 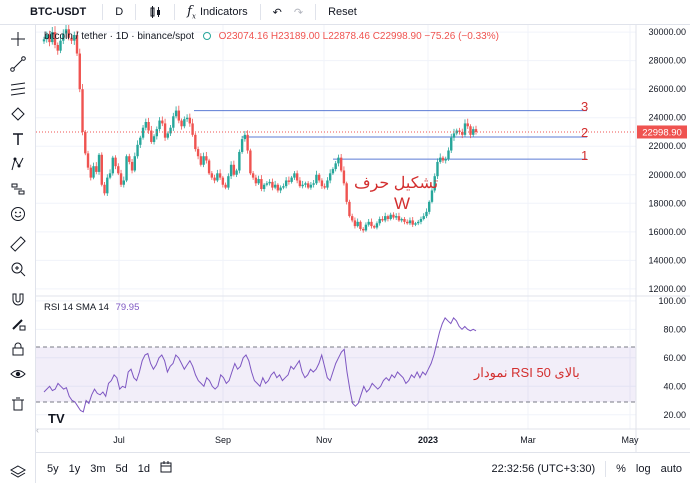 I want to click on clock-time: 22:32:56 (UTC+3:30), so click(x=543, y=468).